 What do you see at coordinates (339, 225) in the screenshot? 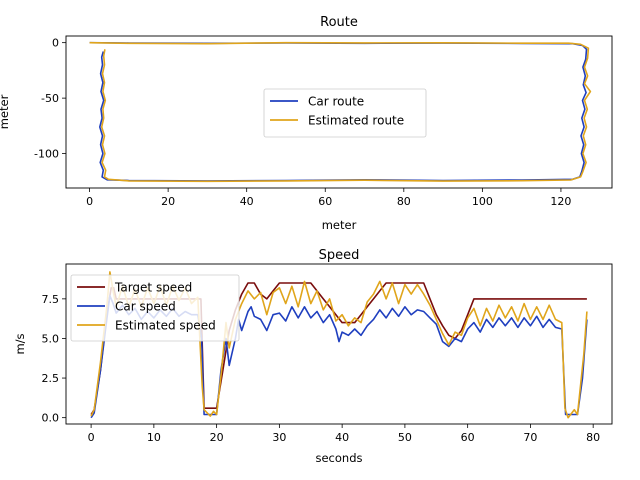
I see `x-axis-label: meter` at bounding box center [339, 225].